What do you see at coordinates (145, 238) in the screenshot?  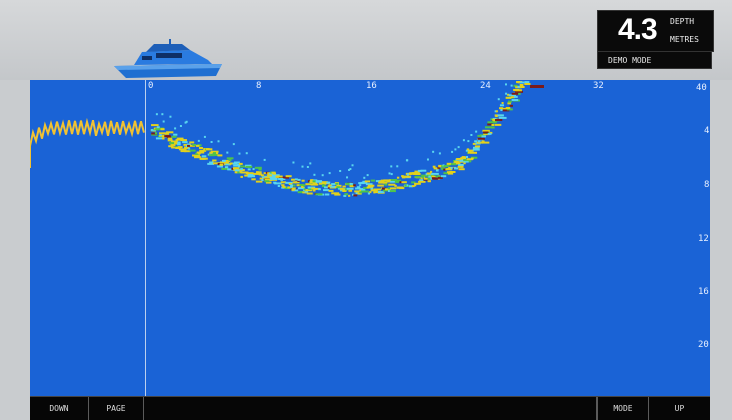 I see `history-cursor-line` at bounding box center [145, 238].